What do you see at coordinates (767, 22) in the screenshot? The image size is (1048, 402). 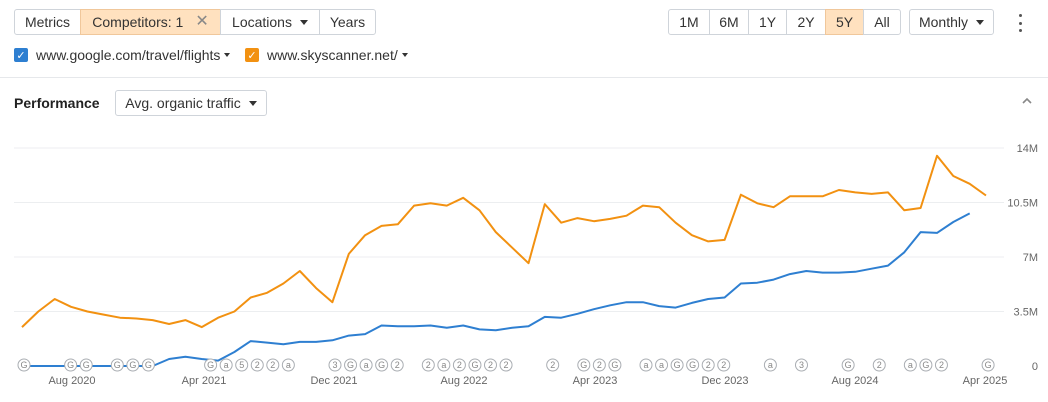 I see `range-1y-button: 1Y` at bounding box center [767, 22].